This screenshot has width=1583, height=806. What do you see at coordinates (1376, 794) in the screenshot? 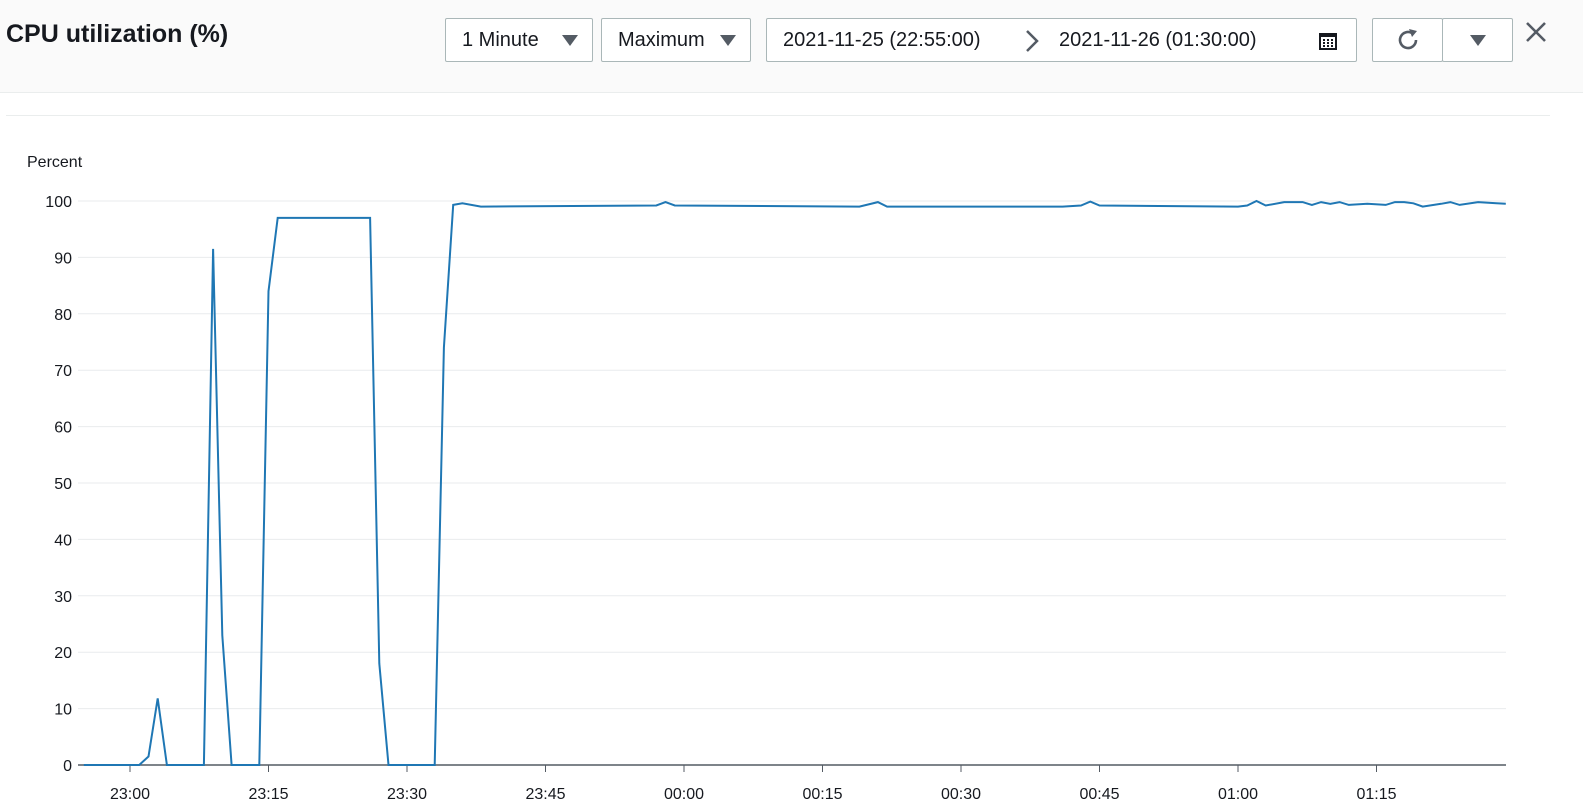
I see `x-tick-label: 01:15` at bounding box center [1376, 794].